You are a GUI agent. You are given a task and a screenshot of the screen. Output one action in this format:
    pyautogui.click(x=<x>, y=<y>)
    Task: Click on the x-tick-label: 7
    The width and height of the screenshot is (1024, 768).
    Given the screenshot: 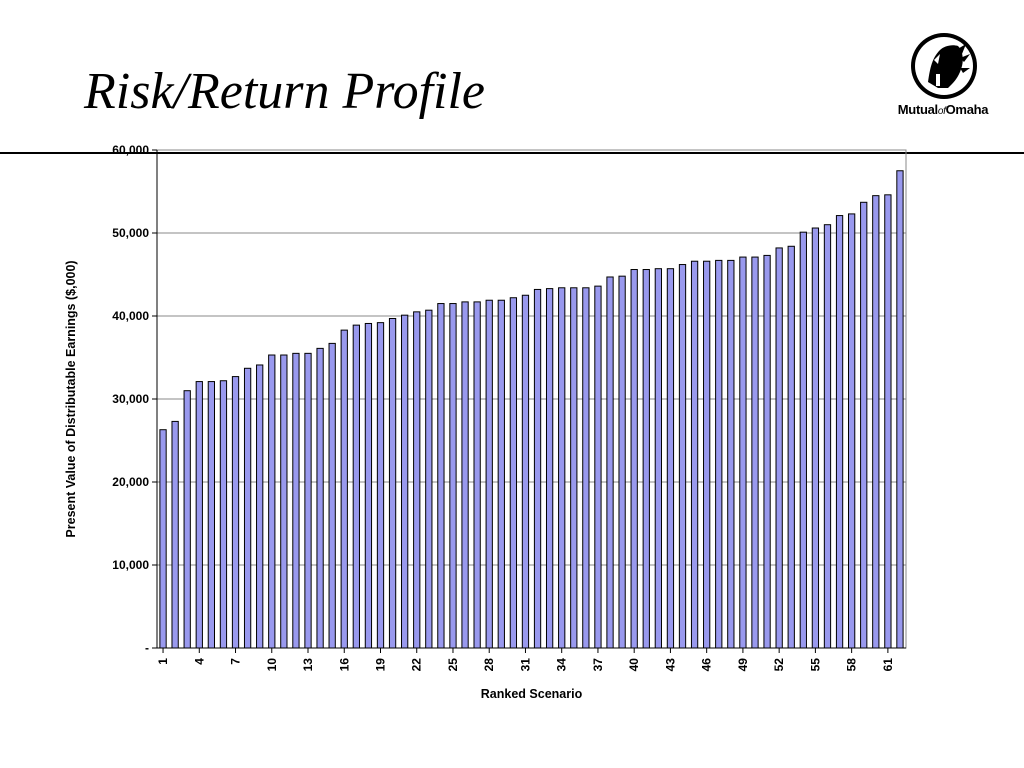 What is the action you would take?
    pyautogui.click(x=236, y=661)
    